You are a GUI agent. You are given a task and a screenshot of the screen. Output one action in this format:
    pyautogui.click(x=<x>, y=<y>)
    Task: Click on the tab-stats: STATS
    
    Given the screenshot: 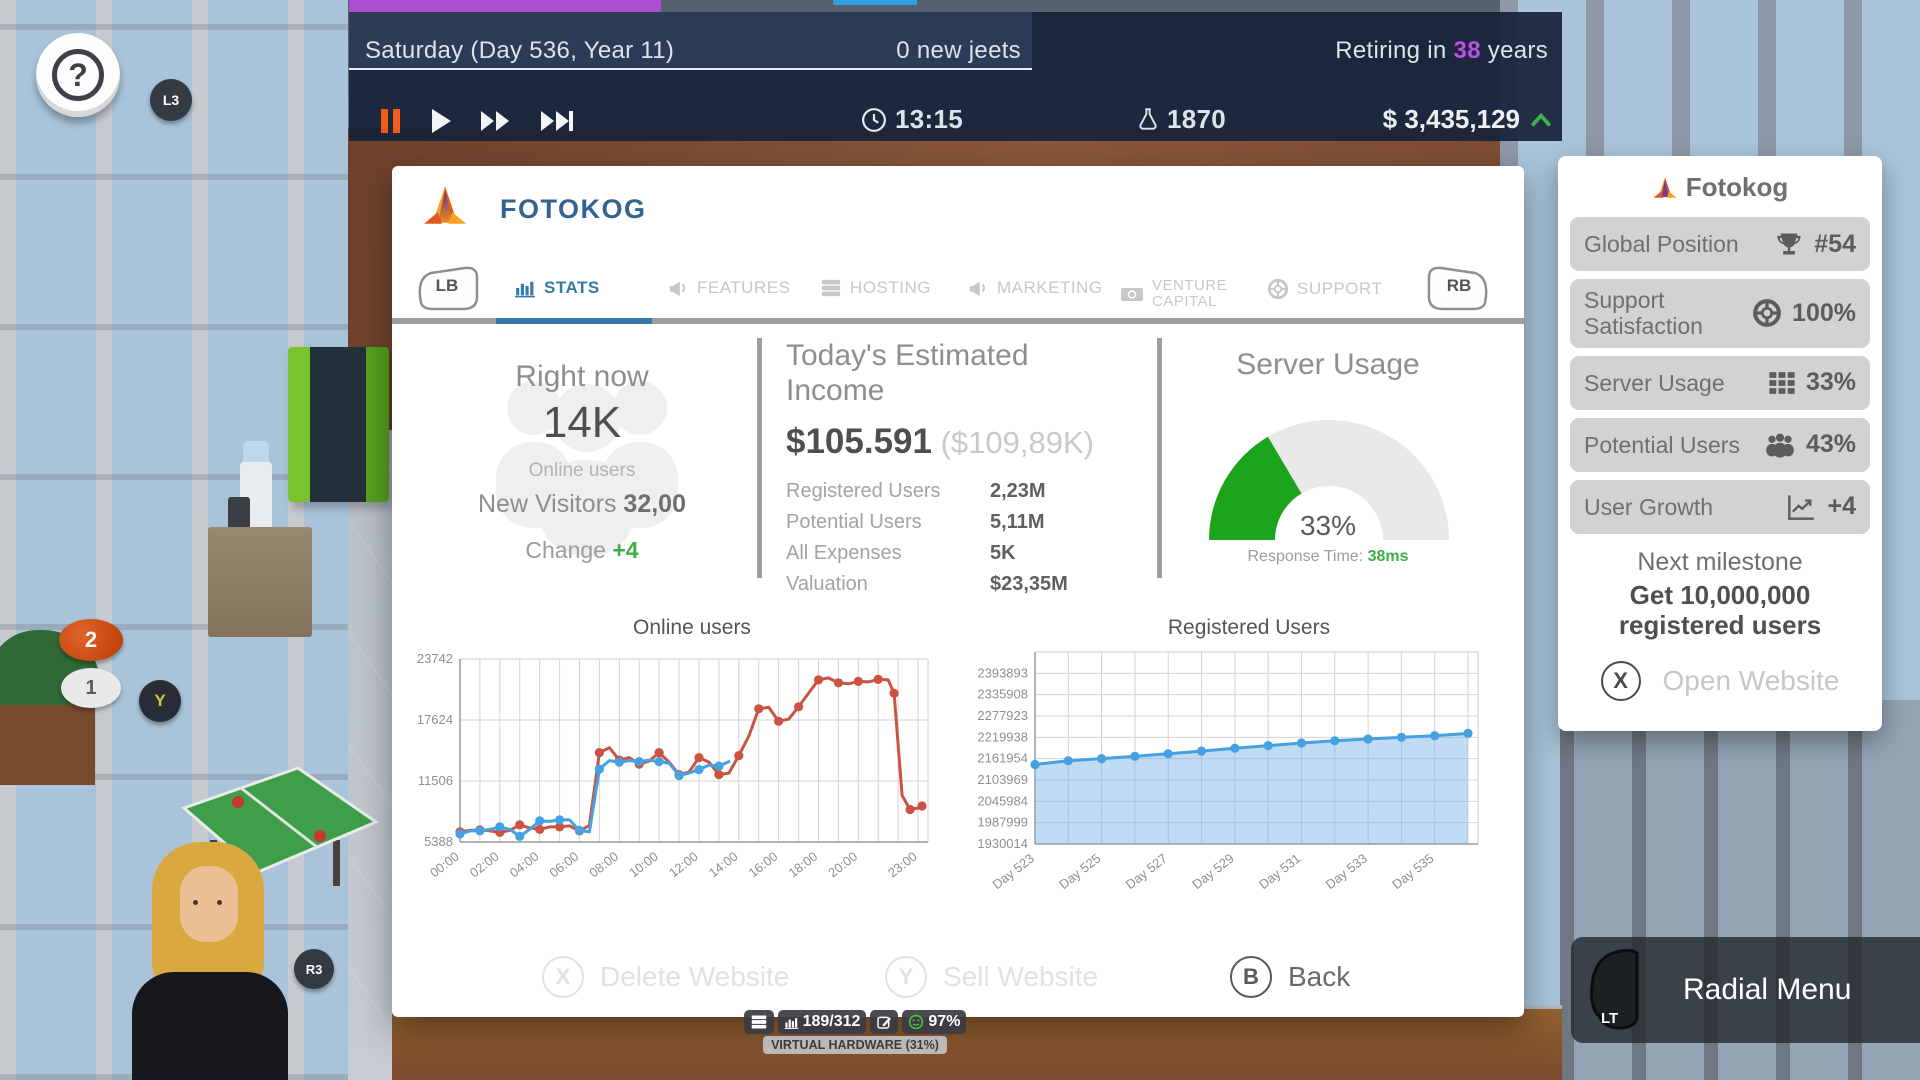 What is the action you would take?
    pyautogui.click(x=557, y=288)
    